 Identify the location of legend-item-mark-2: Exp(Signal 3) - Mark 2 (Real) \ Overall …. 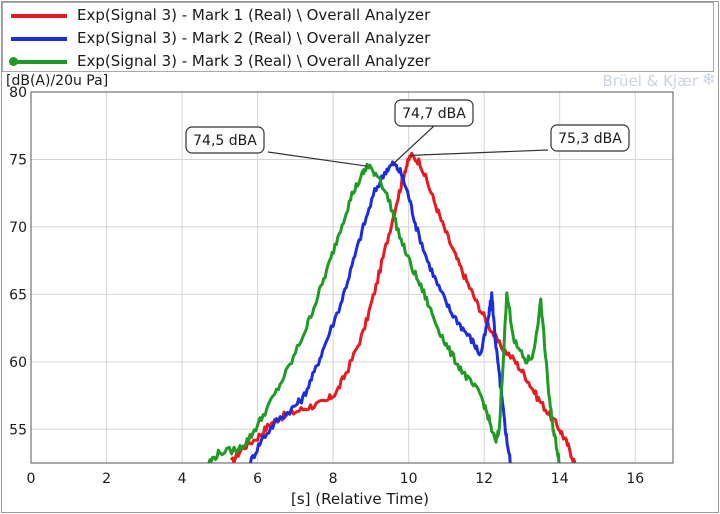
(271, 39).